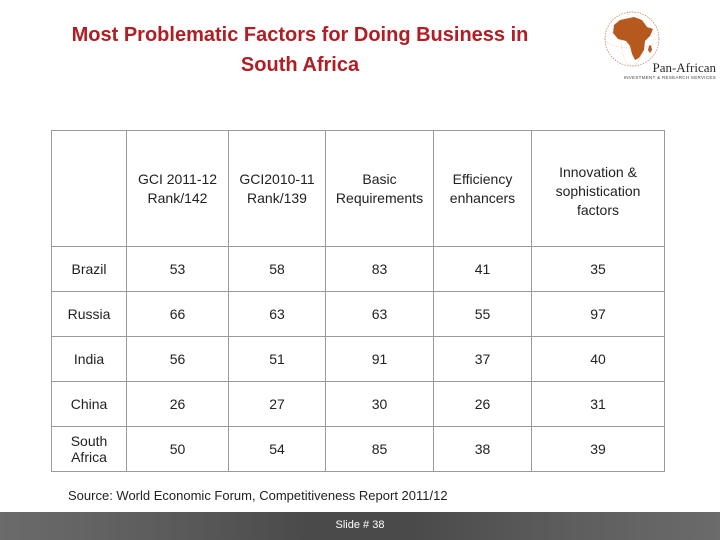 The image size is (720, 540). What do you see at coordinates (379, 197) in the screenshot?
I see `header-line: Requirements` at bounding box center [379, 197].